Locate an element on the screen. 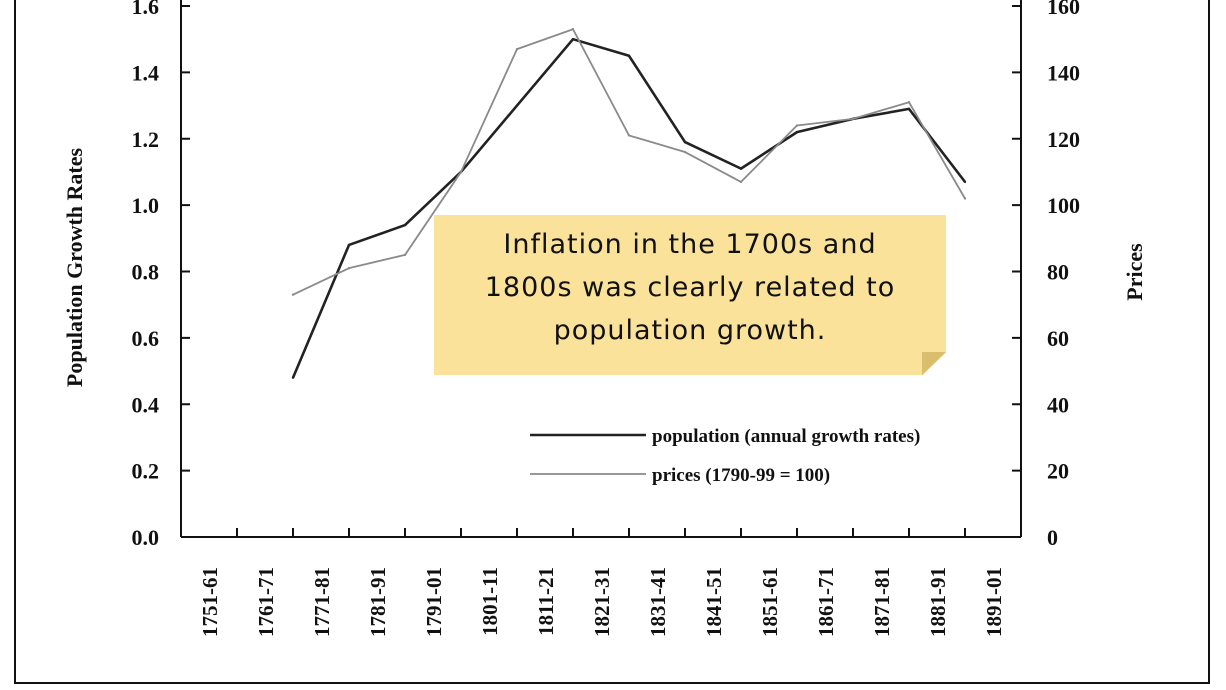 The height and width of the screenshot is (690, 1226). left-tick-label: 1.0 is located at coordinates (146, 205).